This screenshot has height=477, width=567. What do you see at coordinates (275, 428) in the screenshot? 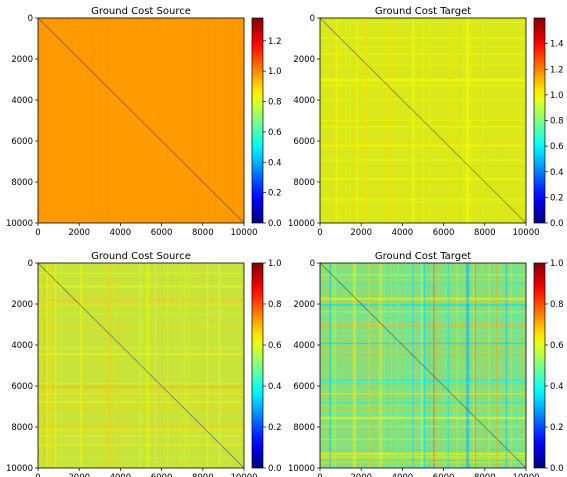
I see `colorbar-tick-label: 0.2` at bounding box center [275, 428].